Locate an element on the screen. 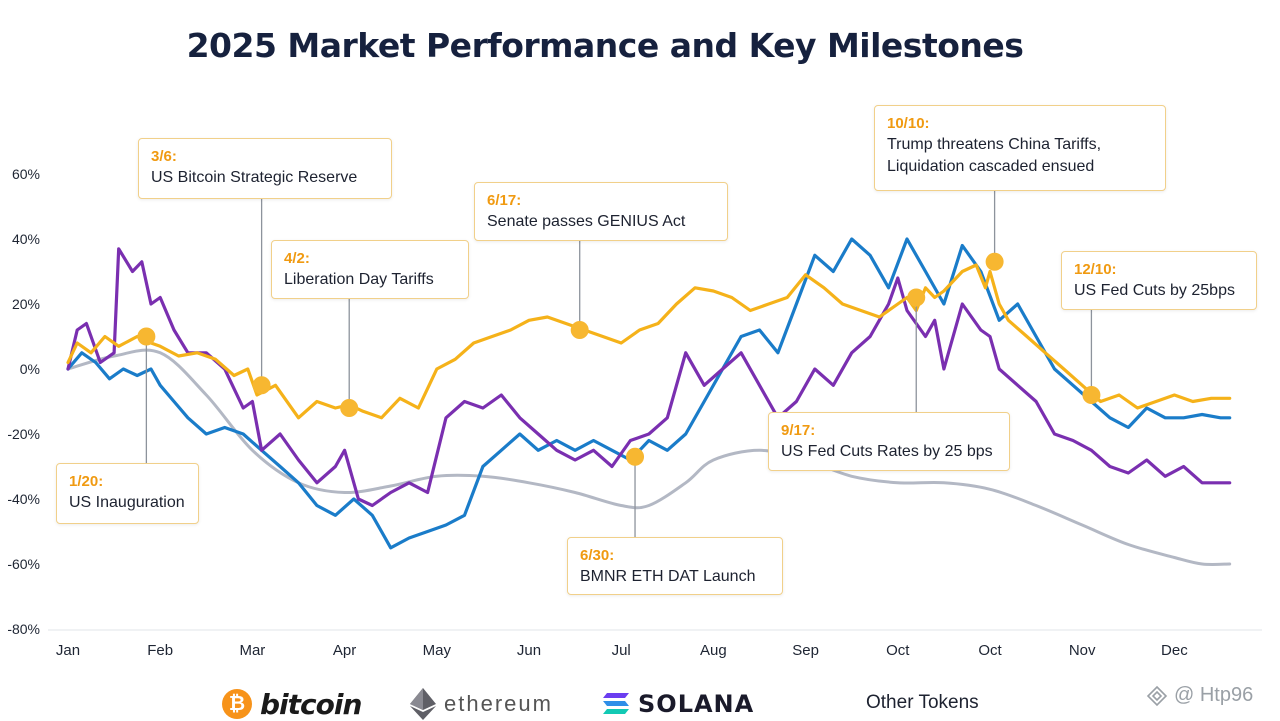 The width and height of the screenshot is (1280, 721). x-tick-label: May is located at coordinates (436, 650).